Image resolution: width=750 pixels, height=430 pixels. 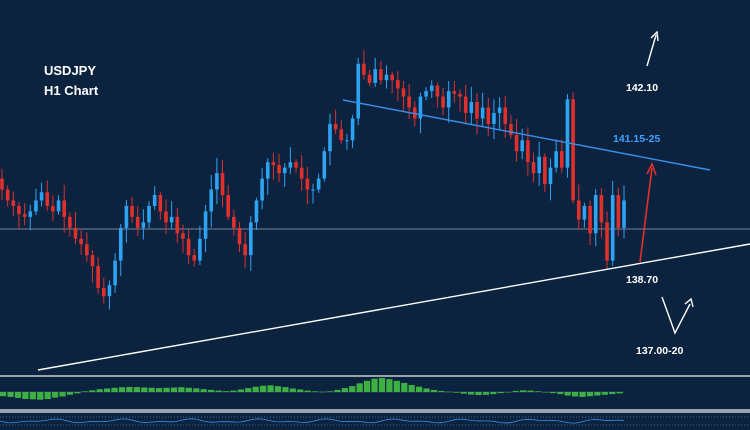 What do you see at coordinates (677, 315) in the screenshot?
I see `arrow-down-up-icon` at bounding box center [677, 315].